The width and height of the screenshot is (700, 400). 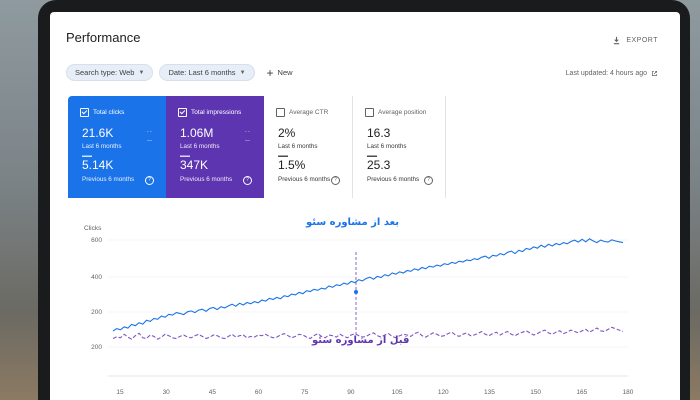 I want to click on x-tick-label: 120, so click(x=443, y=392).